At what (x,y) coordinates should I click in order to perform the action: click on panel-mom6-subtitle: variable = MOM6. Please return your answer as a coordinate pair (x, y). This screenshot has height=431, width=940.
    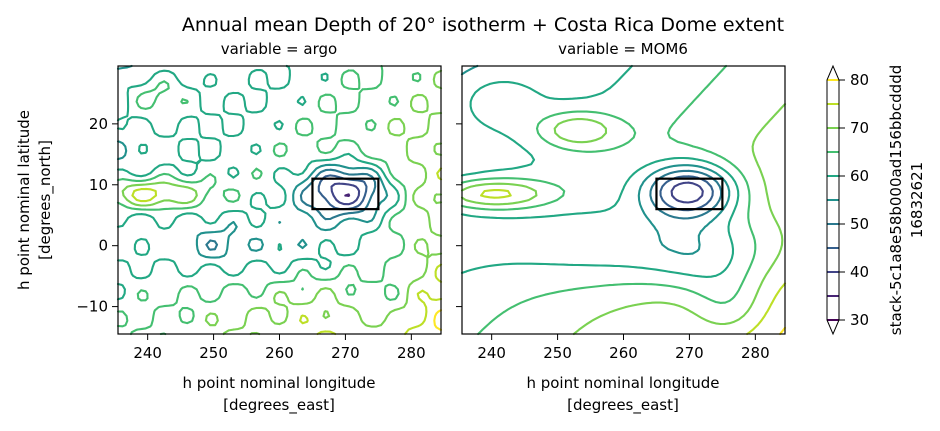
    Looking at the image, I should click on (623, 49).